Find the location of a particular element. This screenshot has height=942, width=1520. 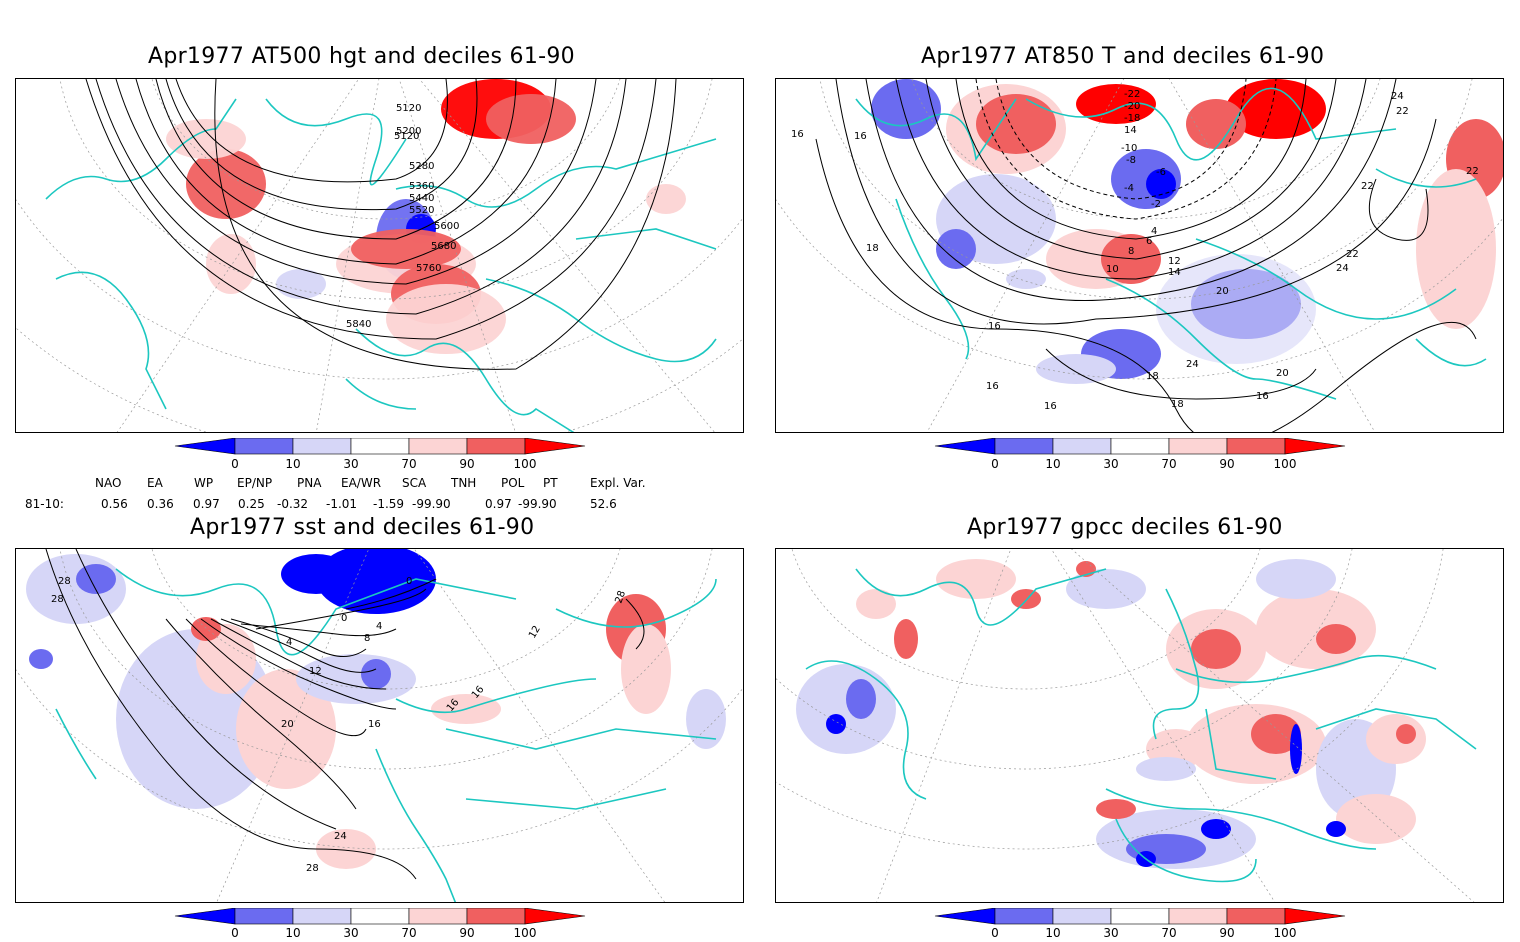

index-header: Expl. Var. is located at coordinates (618, 483).